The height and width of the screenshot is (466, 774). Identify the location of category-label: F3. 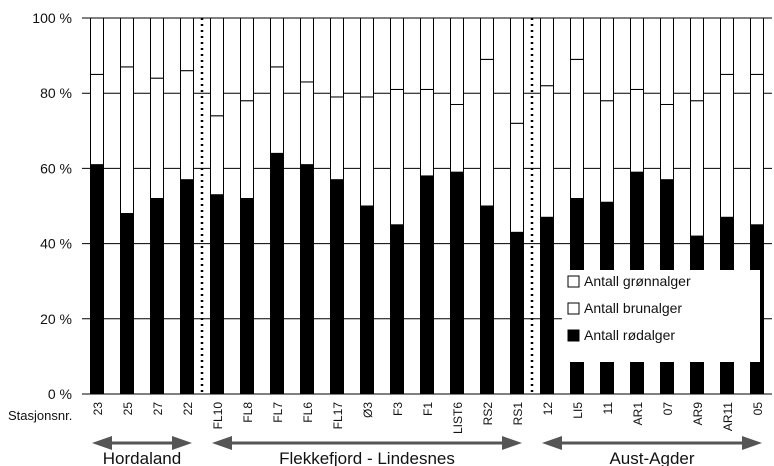
(398, 409).